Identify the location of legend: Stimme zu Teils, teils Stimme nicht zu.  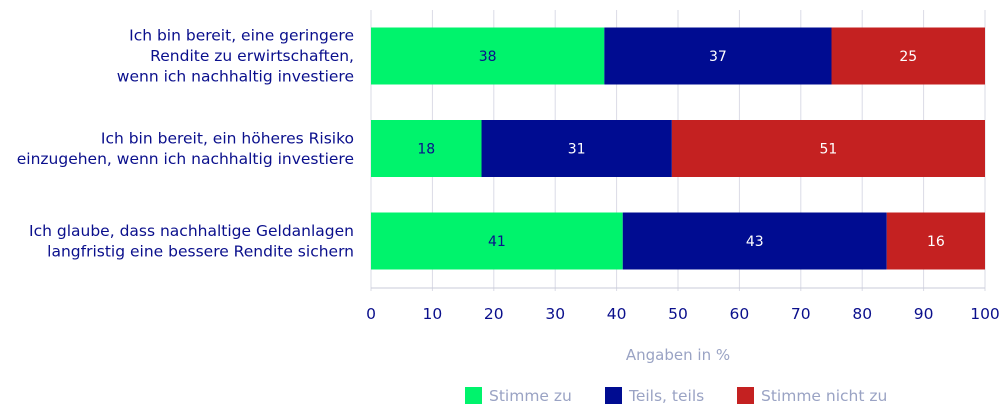
(676, 396).